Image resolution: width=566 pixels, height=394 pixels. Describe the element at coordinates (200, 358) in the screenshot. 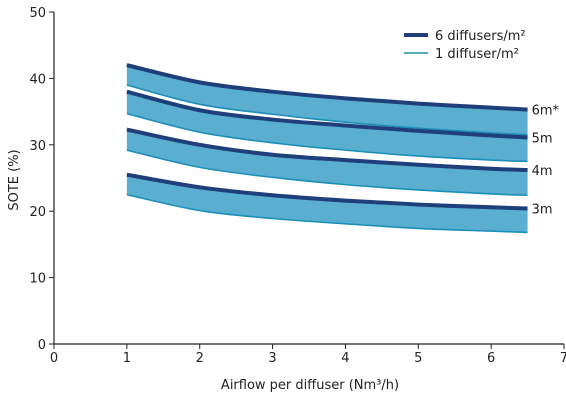

I see `x-tick-label: 2` at that location.